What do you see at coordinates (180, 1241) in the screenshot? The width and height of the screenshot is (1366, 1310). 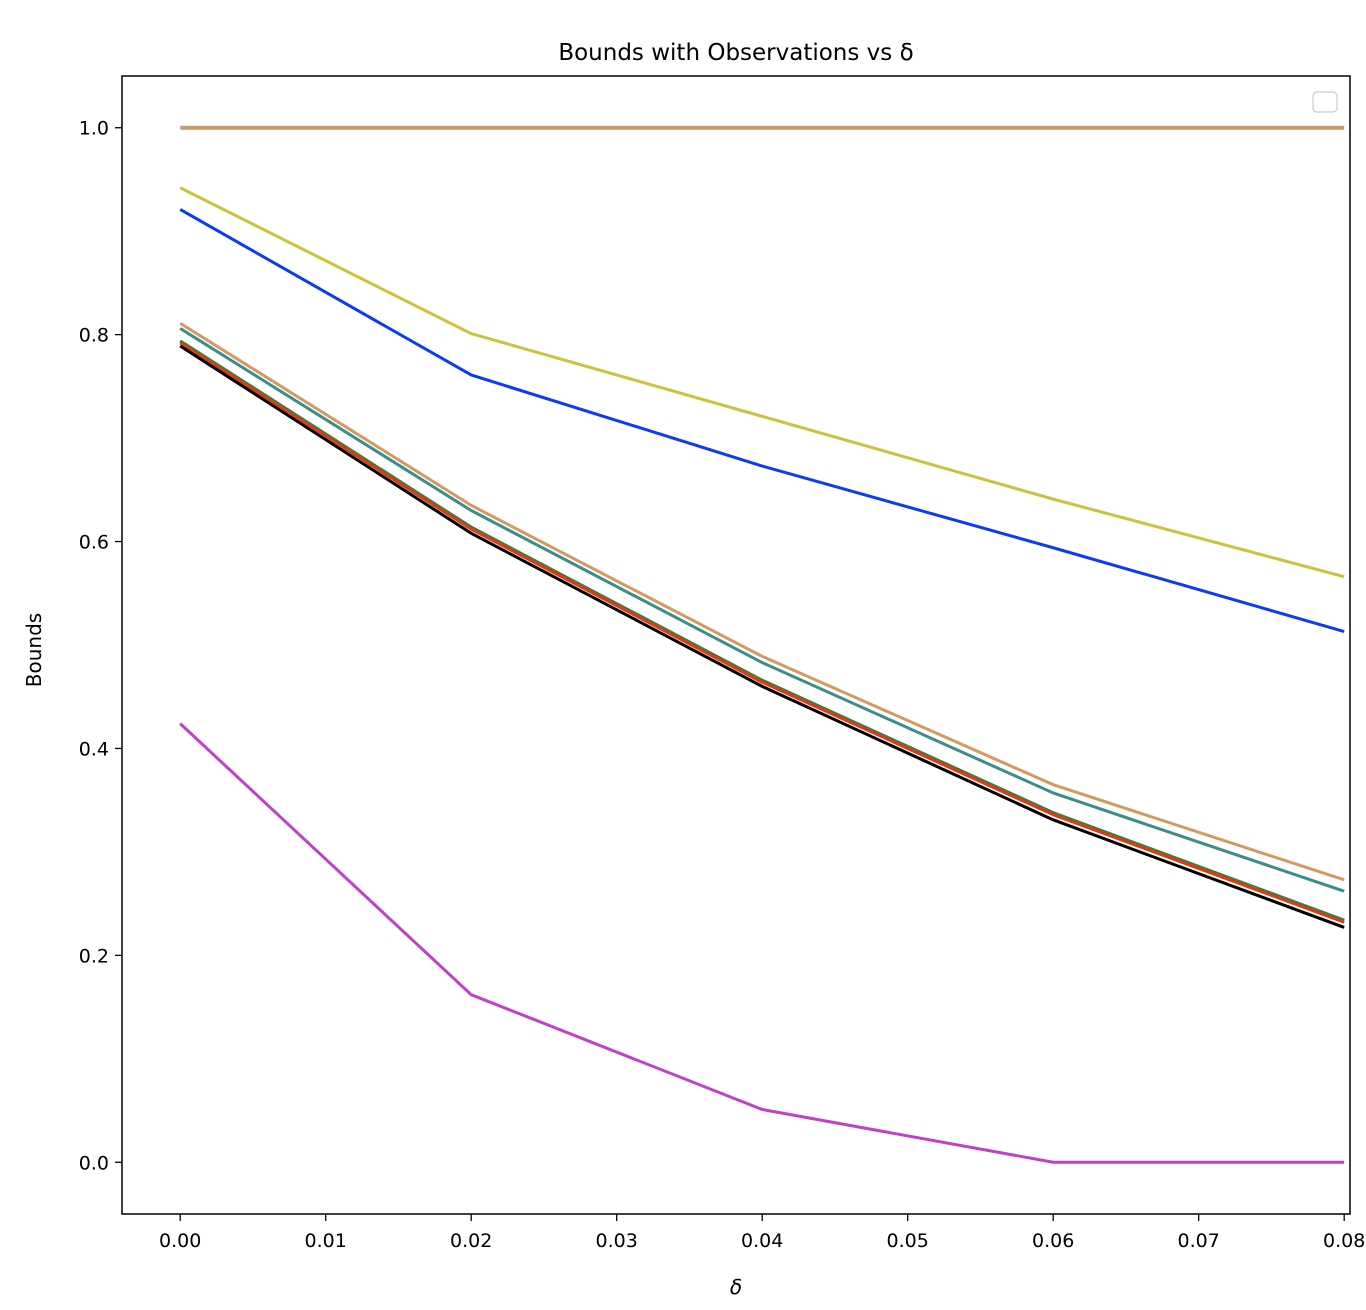 I see `x-tick-label: 0.00` at bounding box center [180, 1241].